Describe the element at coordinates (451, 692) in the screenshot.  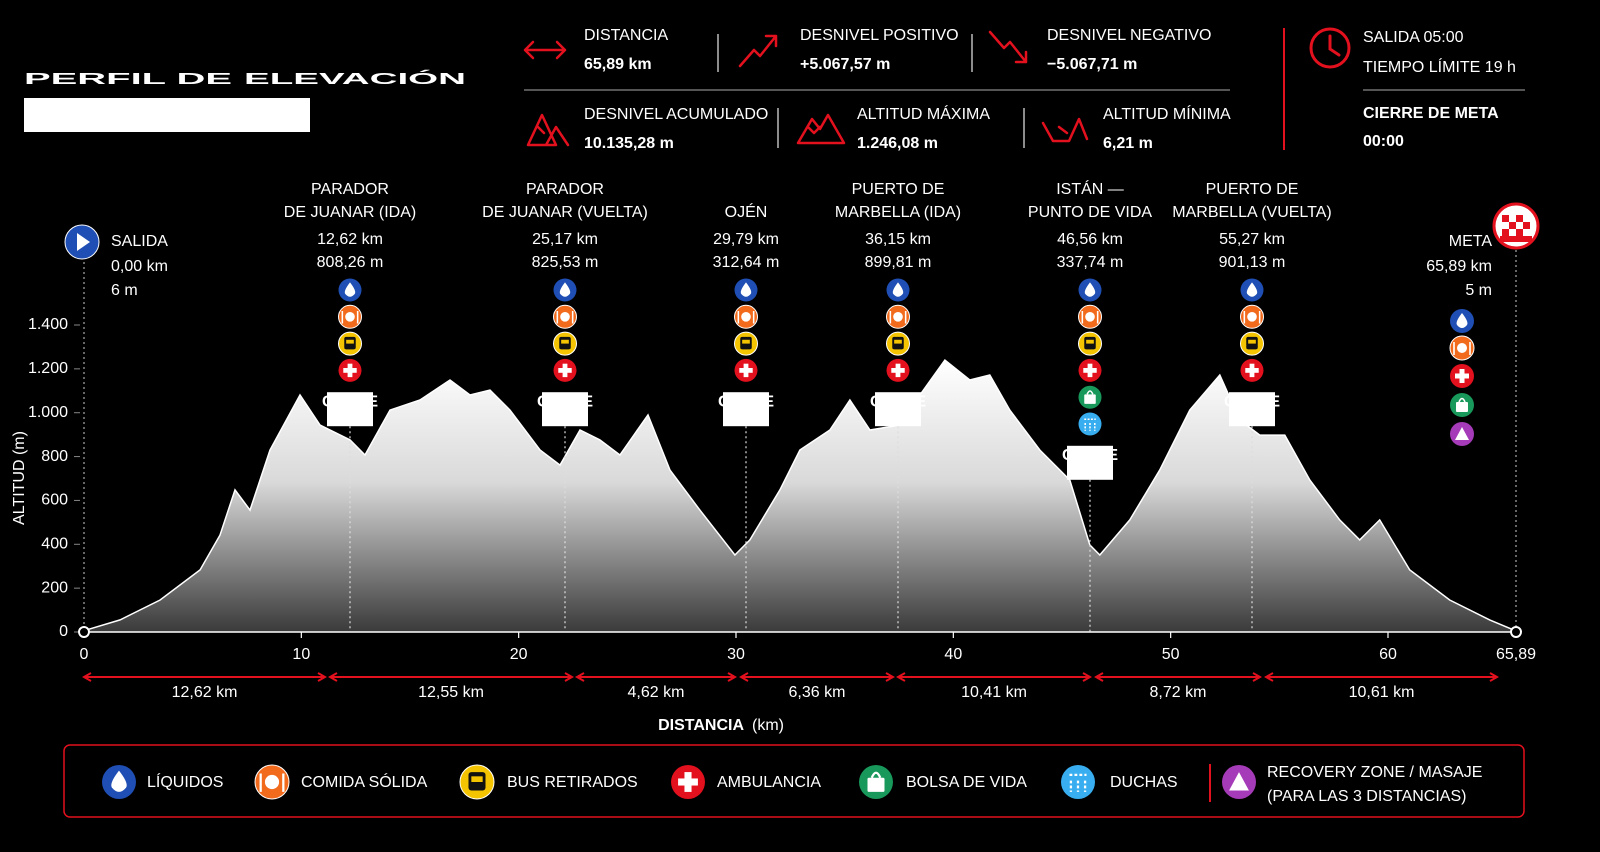
I see `segment-label: 12,55 km` at that location.